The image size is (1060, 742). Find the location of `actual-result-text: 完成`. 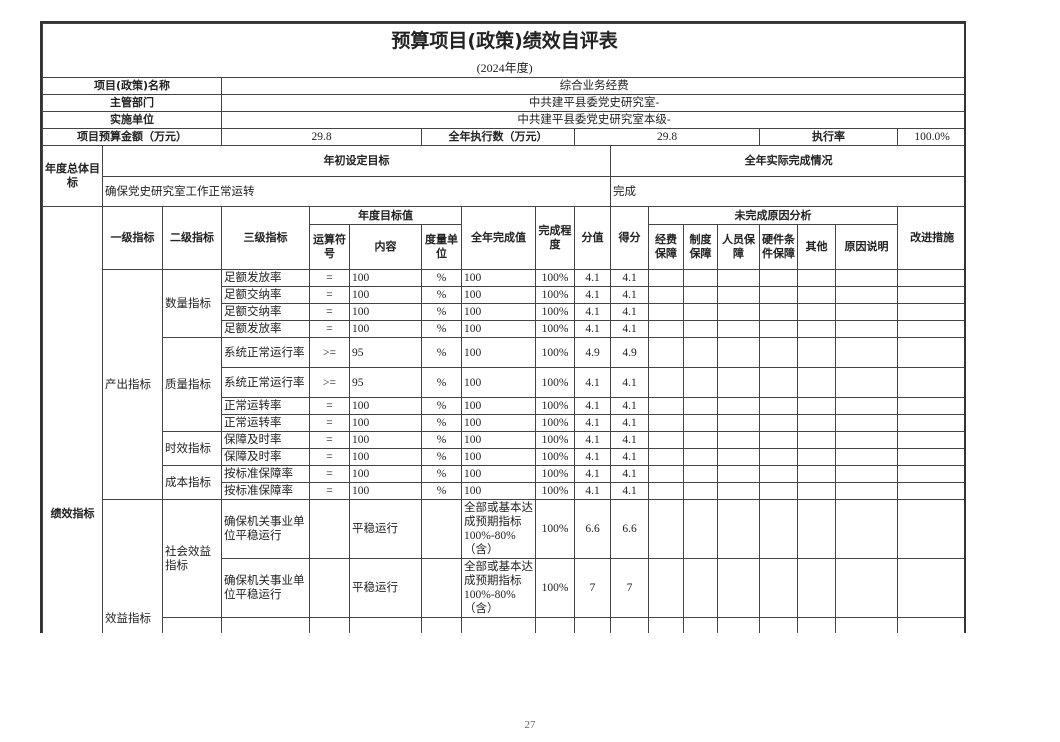

actual-result-text: 完成 is located at coordinates (786, 191).